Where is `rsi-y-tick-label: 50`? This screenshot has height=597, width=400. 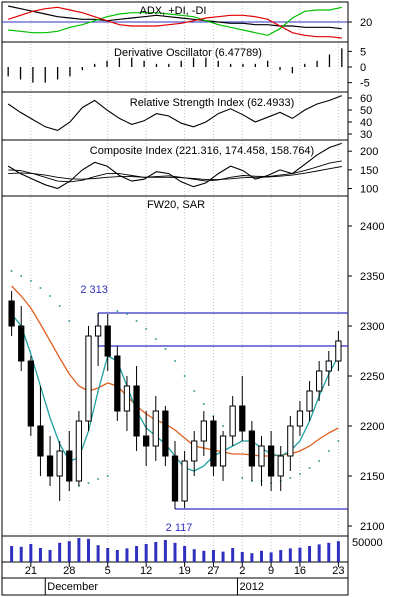
rsi-y-tick-label: 50 is located at coordinates (366, 111).